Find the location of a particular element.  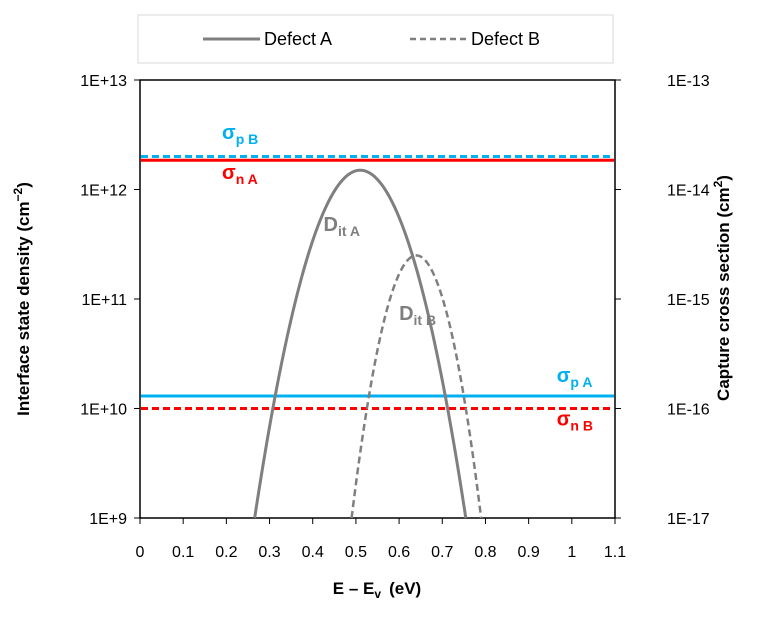

x-tick-label: 0.4 is located at coordinates (313, 552).